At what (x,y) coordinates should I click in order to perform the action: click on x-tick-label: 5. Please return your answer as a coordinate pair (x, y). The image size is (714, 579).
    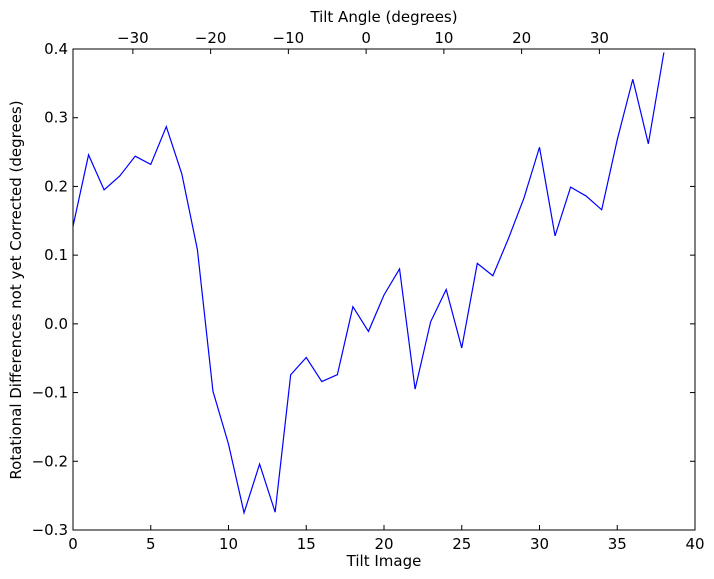
    Looking at the image, I should click on (151, 544).